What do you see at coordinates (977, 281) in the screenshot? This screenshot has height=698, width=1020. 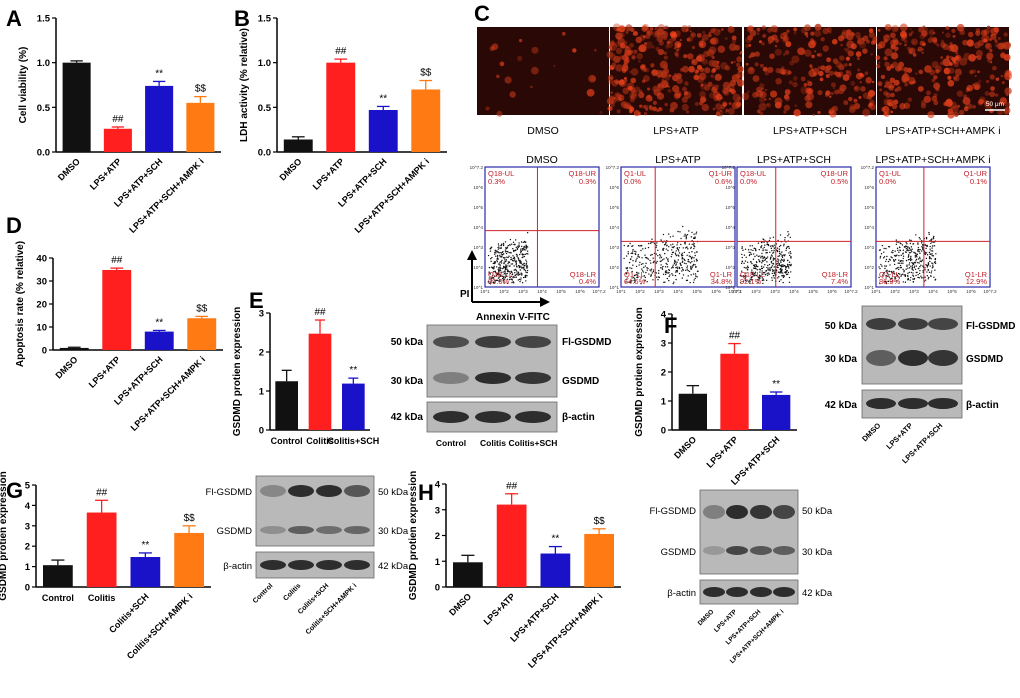 I see `quadrant-lr-value: 12.9%` at bounding box center [977, 281].